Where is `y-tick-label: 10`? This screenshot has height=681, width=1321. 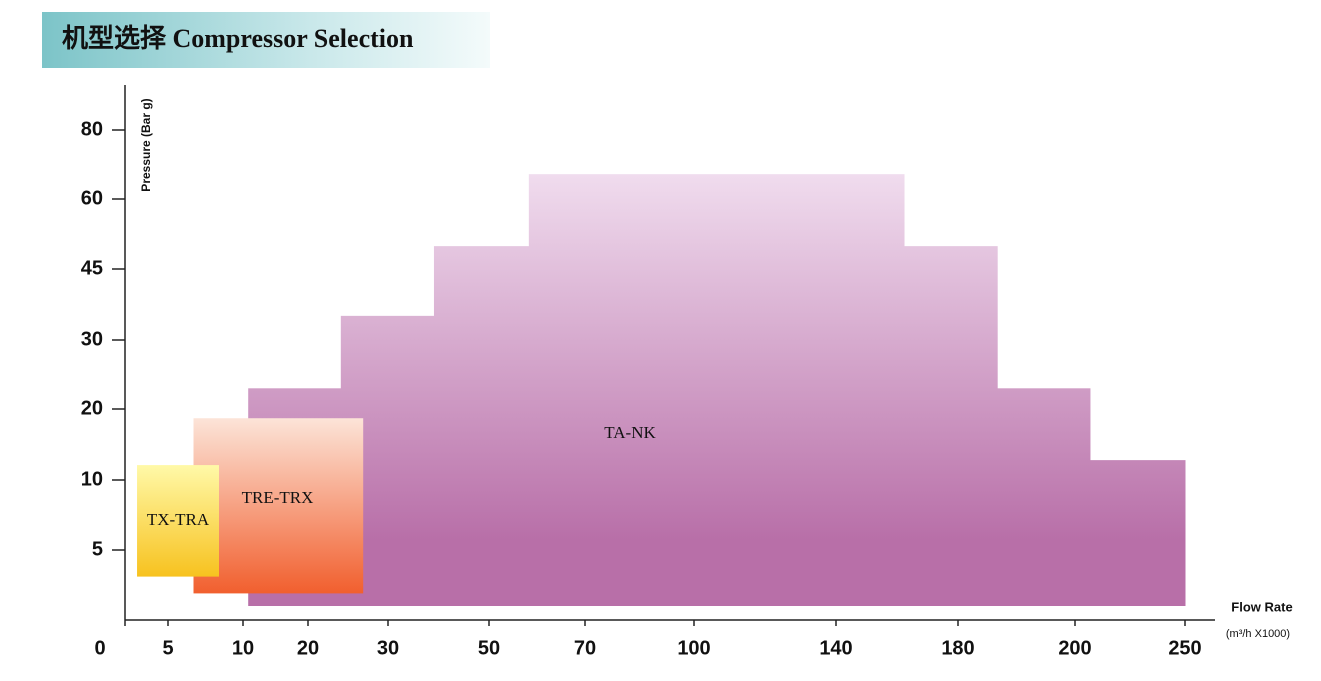 y-tick-label: 10 is located at coordinates (92, 479).